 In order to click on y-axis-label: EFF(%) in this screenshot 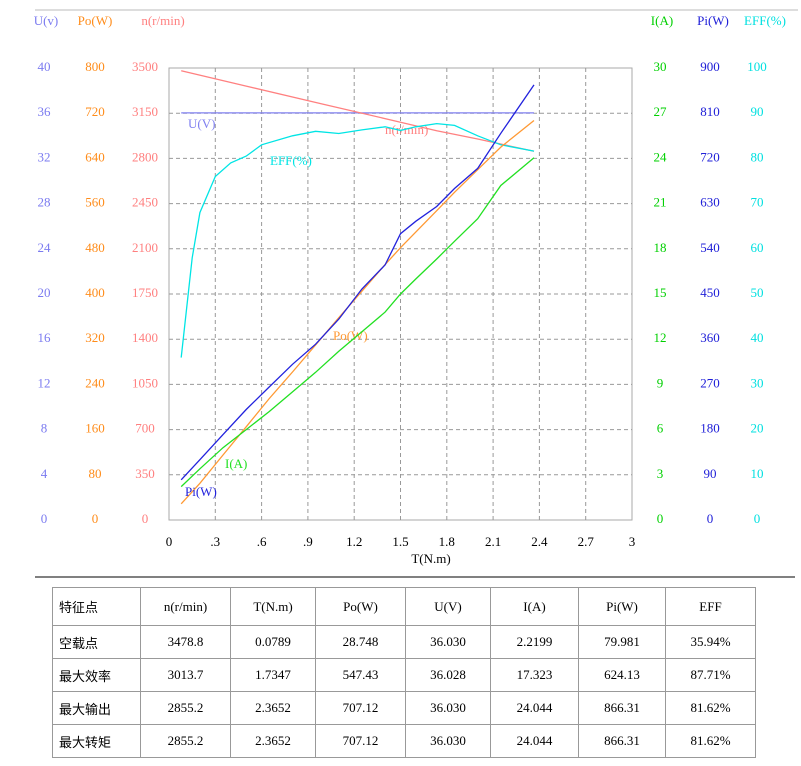, I will do `click(765, 20)`.